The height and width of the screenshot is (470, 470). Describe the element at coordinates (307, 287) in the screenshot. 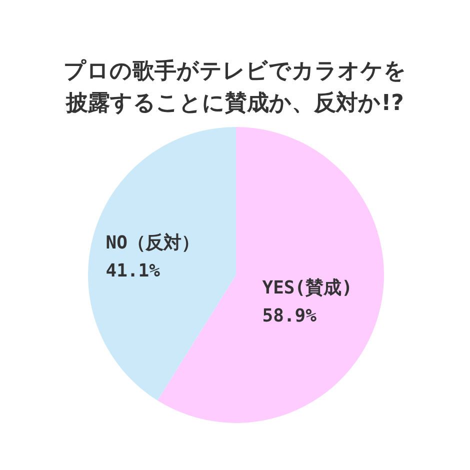

I see `slice-label: YES(賛成)` at that location.